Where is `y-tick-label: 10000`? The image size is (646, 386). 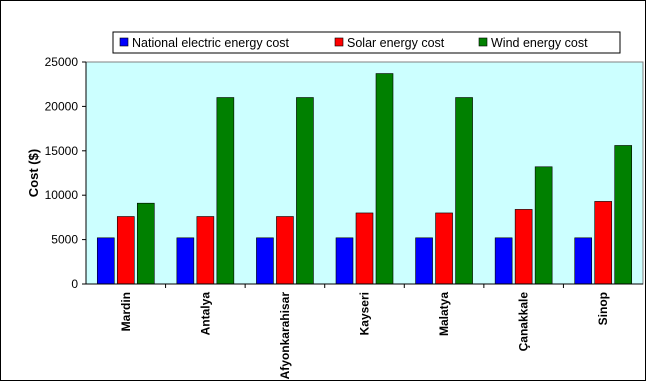
y-tick-label: 10000 is located at coordinates (62, 195).